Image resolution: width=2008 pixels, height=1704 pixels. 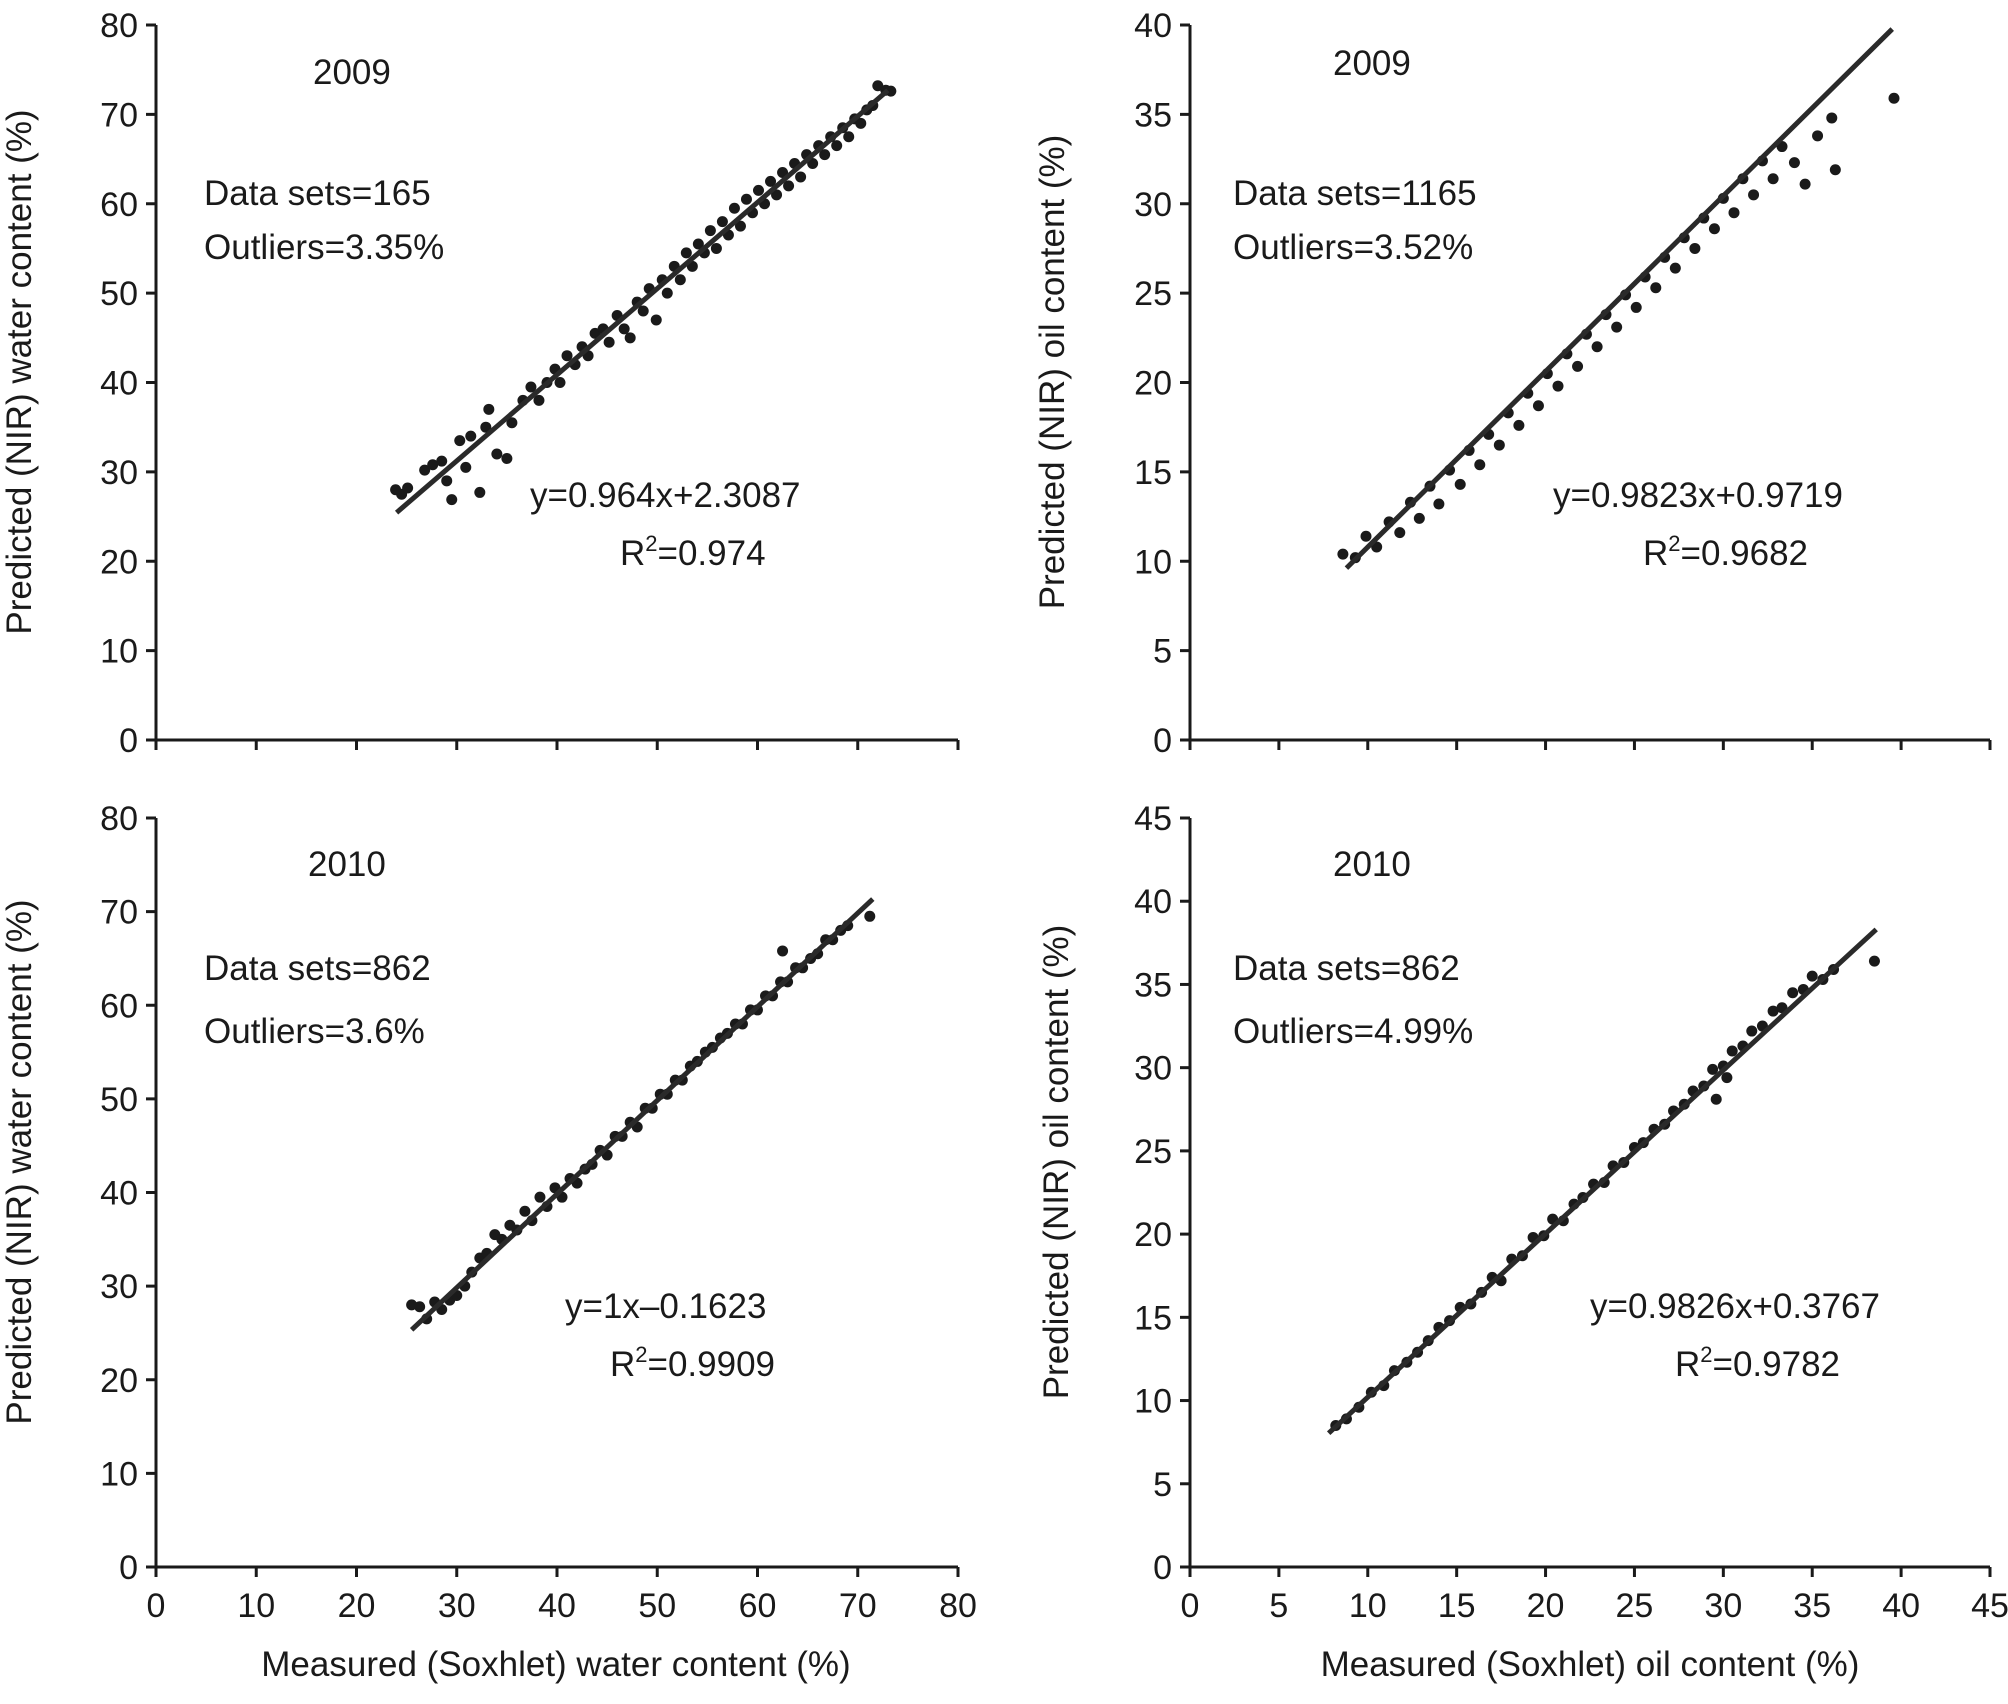 What do you see at coordinates (1153, 1069) in the screenshot?
I see `y-tick-label: 30` at bounding box center [1153, 1069].